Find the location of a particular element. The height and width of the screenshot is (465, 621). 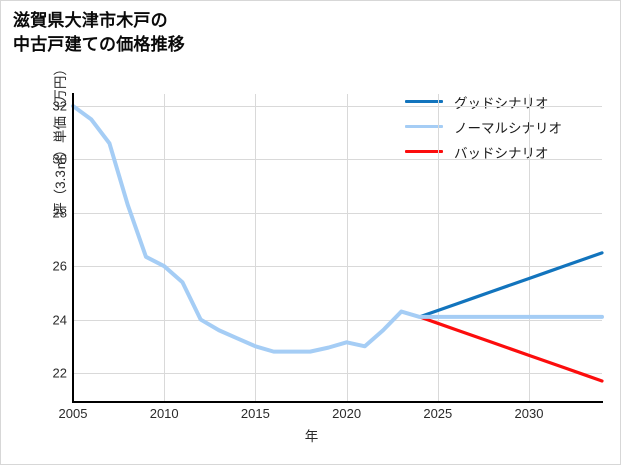

legend-label-normal: ノーマルシナリオ is located at coordinates (508, 128).